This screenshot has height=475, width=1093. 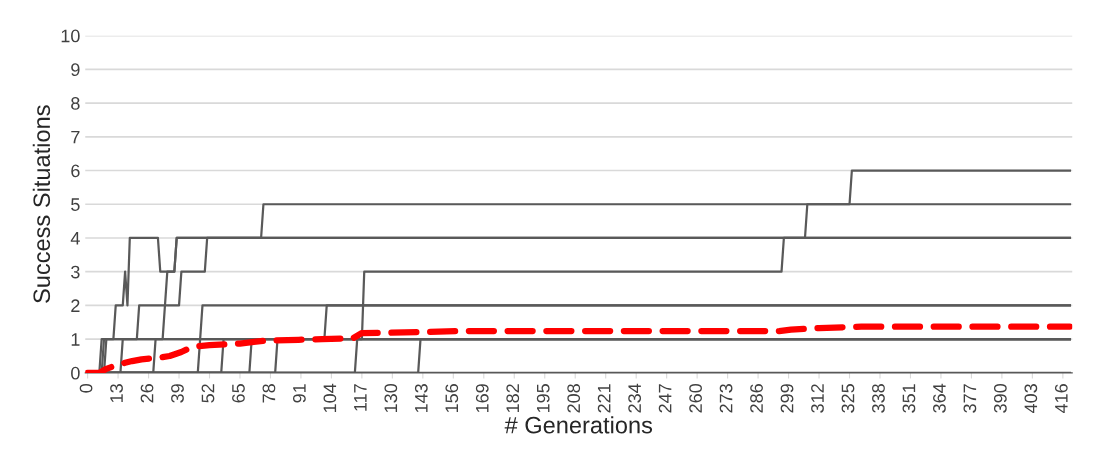 I want to click on y-tick-label: 1, so click(x=75, y=339).